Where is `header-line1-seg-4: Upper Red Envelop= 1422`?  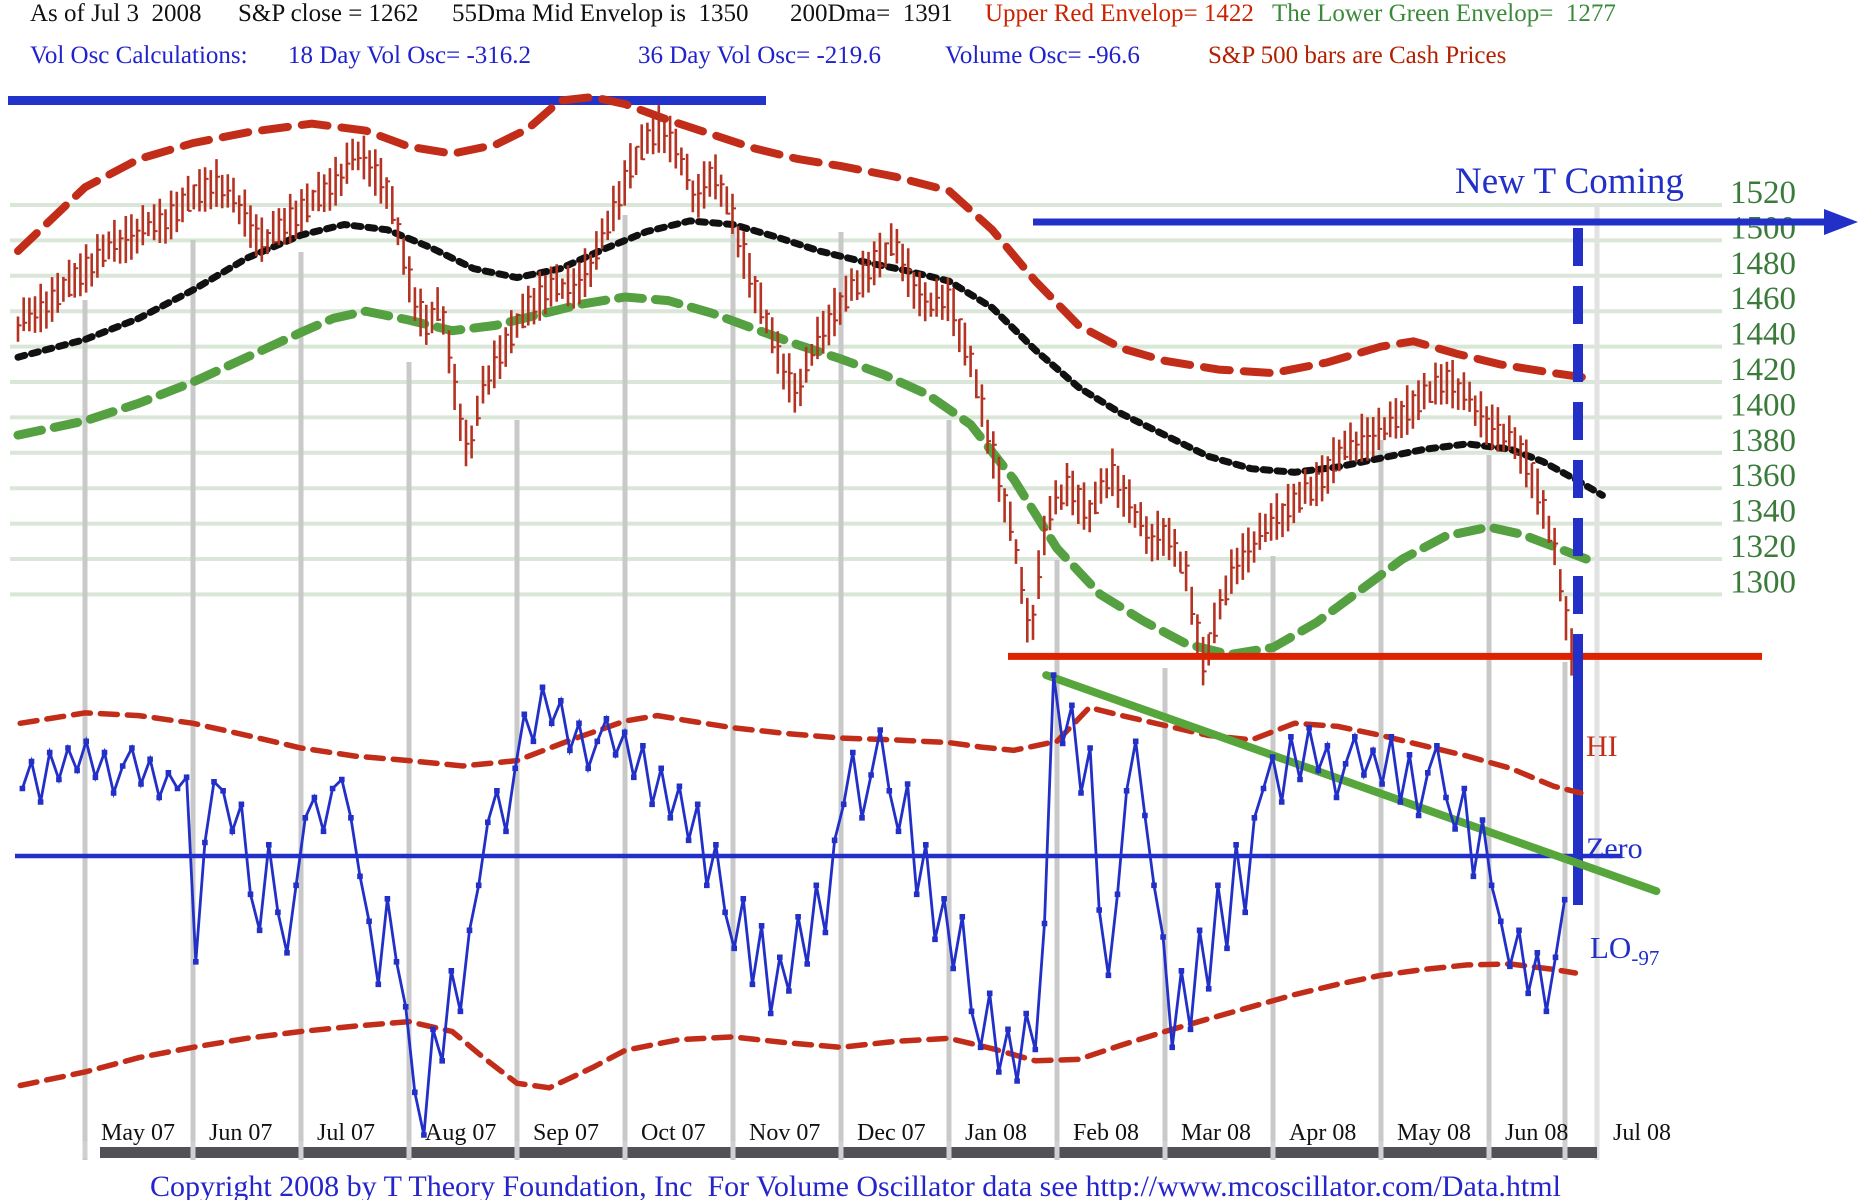
header-line1-seg-4: Upper Red Envelop= 1422 is located at coordinates (1119, 13).